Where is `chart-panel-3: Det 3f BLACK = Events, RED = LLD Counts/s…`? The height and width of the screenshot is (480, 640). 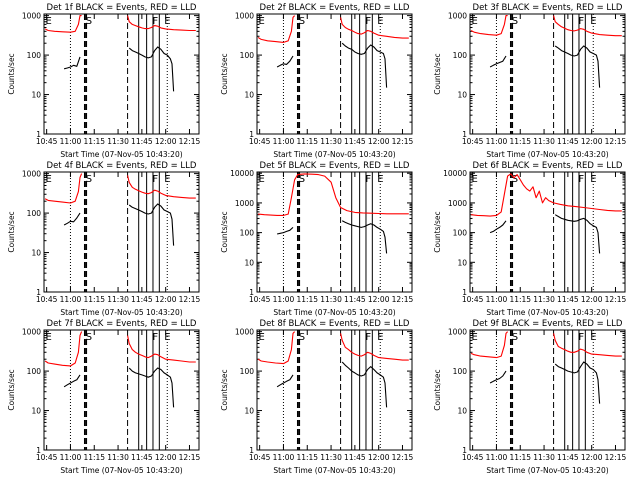 chart-panel-3: Det 3f BLACK = Events, RED = LLD Counts/s… is located at coordinates (530, 81).